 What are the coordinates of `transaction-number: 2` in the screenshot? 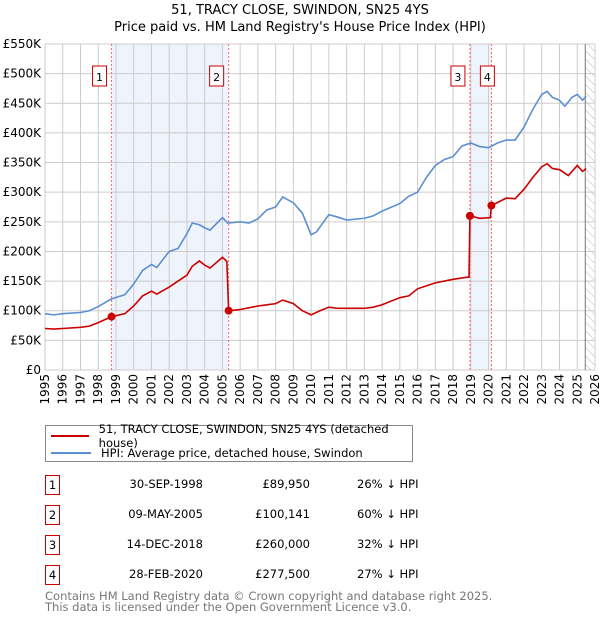 It's located at (52, 515).